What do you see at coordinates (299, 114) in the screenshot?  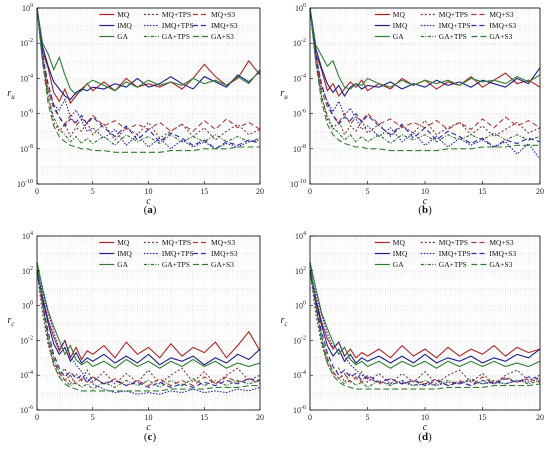 I see `y-tick-label: 10⁻⁶` at bounding box center [299, 114].